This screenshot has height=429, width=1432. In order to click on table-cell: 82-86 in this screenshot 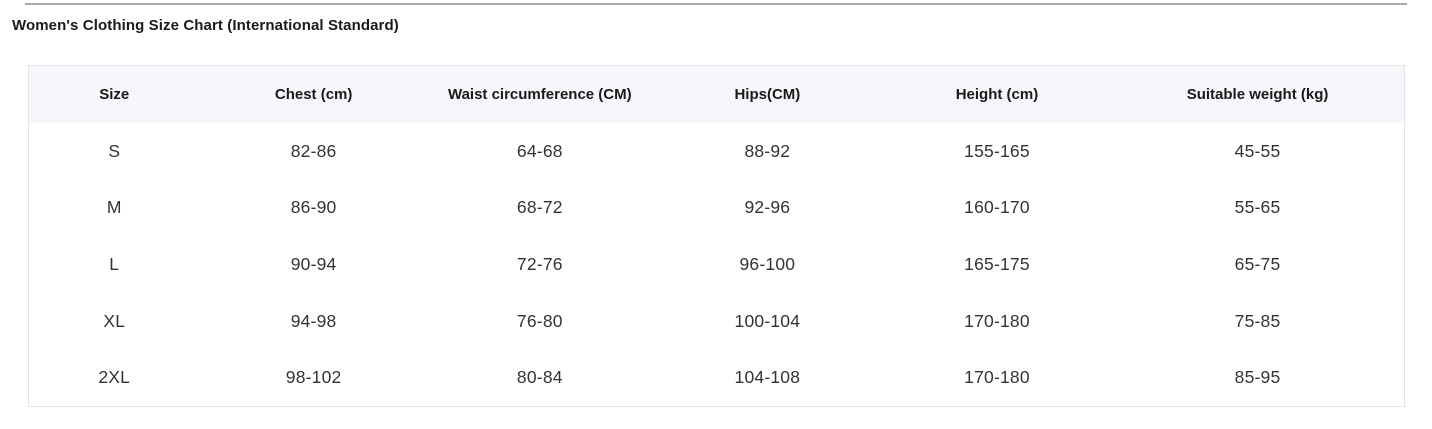, I will do `click(313, 150)`.